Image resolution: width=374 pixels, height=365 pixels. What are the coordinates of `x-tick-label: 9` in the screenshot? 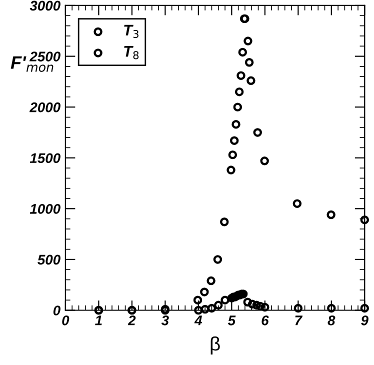 It's located at (364, 320).